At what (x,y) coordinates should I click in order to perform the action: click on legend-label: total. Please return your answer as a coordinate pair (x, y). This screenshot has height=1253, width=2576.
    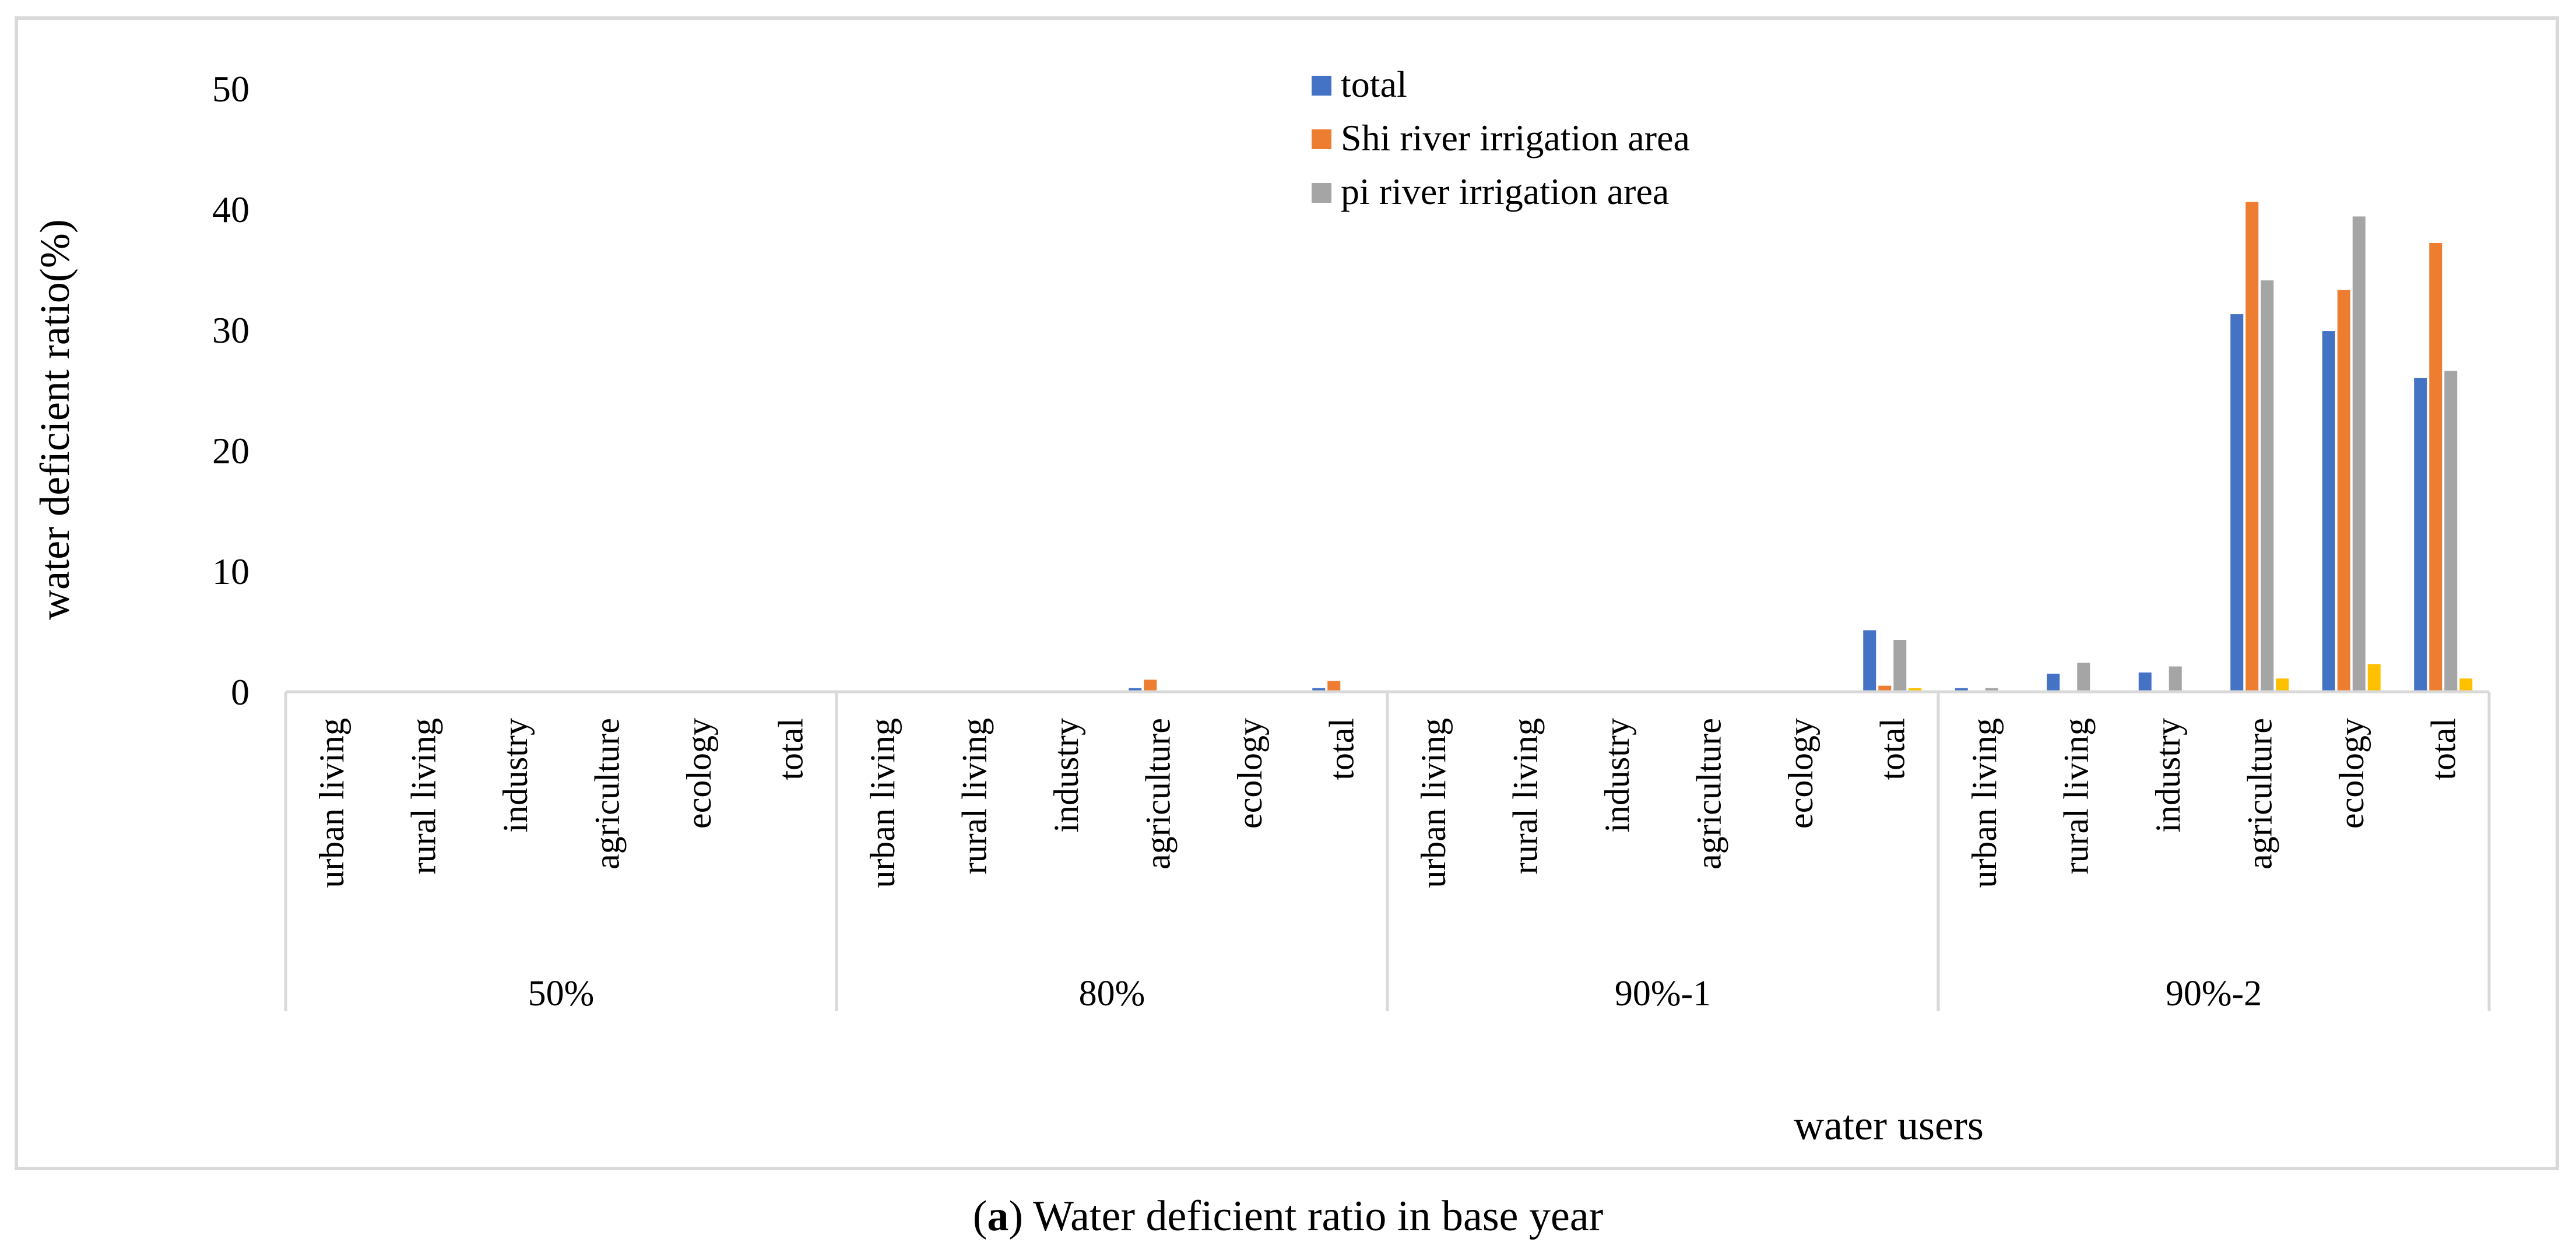
    Looking at the image, I should click on (1374, 84).